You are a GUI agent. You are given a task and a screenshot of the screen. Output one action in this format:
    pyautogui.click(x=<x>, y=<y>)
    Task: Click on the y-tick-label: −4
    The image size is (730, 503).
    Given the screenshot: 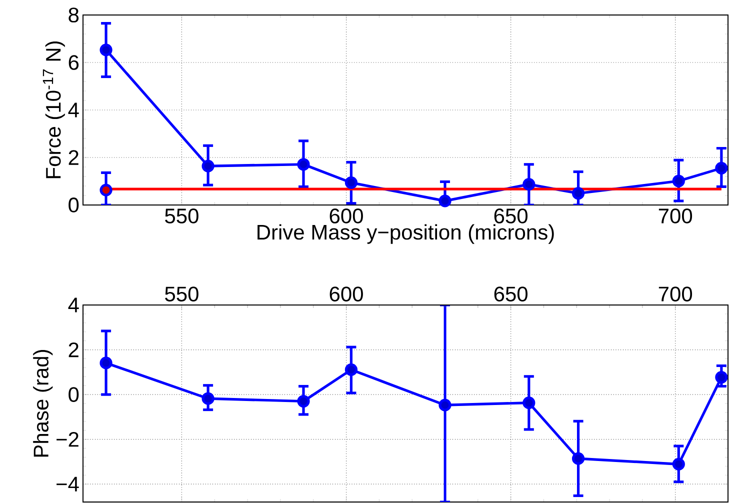 What is the action you would take?
    pyautogui.click(x=67, y=484)
    